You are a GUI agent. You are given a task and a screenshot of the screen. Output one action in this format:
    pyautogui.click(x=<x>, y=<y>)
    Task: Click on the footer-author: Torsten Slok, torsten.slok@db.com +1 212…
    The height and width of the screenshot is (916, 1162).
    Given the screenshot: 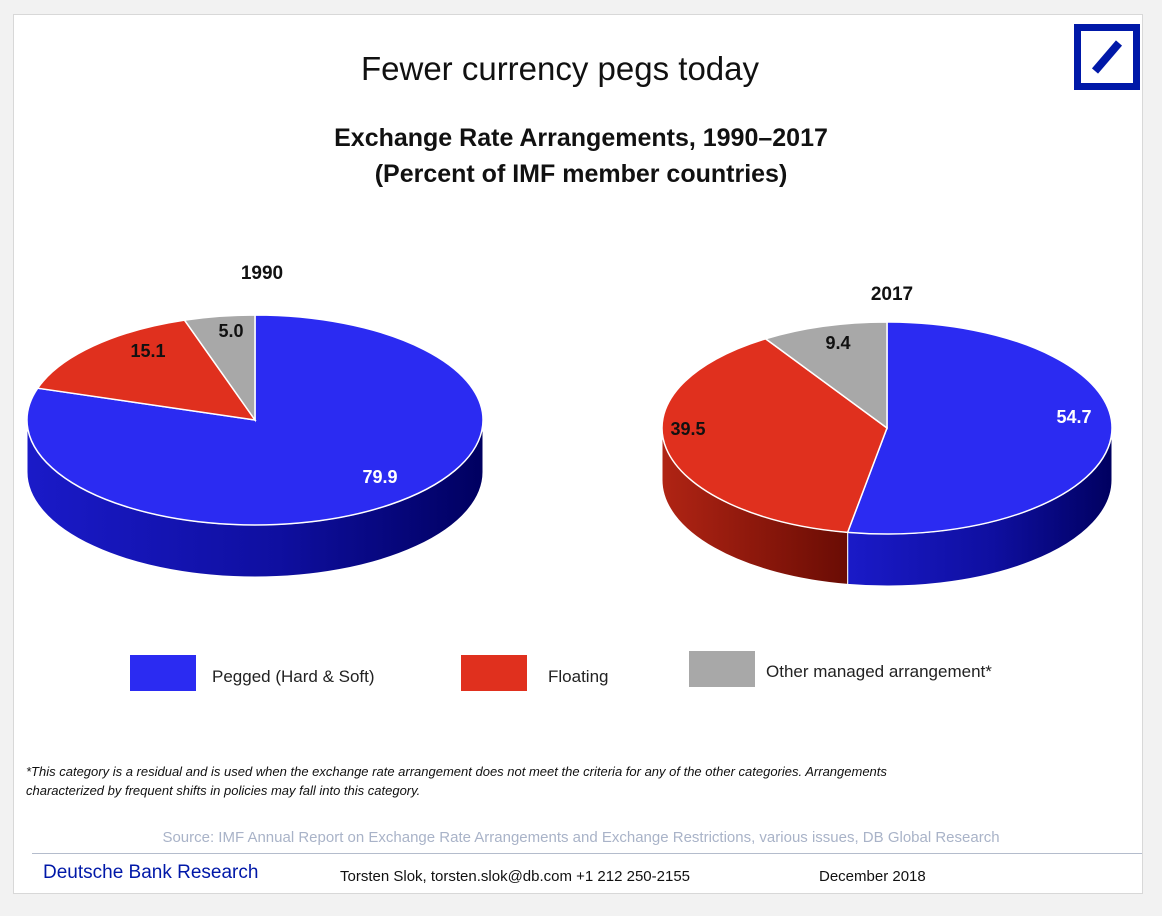 What is the action you would take?
    pyautogui.click(x=515, y=876)
    